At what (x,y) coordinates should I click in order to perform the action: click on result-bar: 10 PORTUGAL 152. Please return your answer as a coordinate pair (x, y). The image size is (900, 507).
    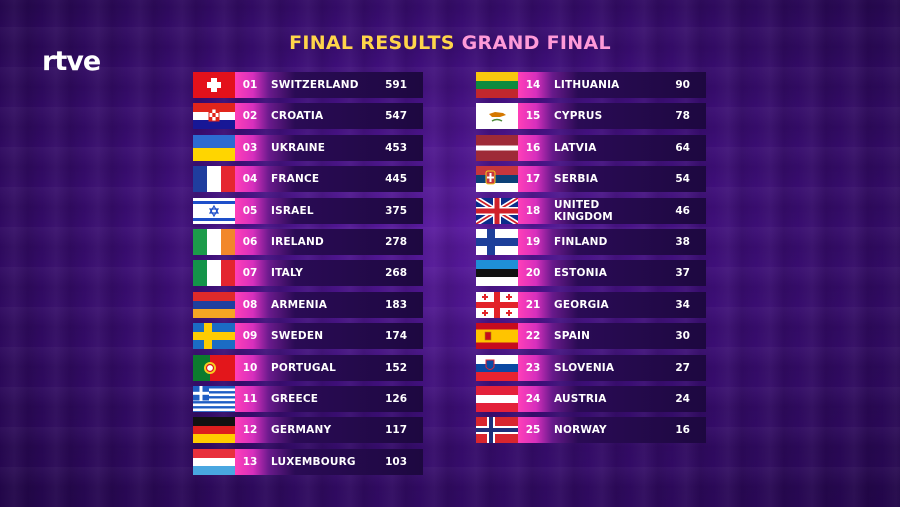
    Looking at the image, I should click on (329, 367).